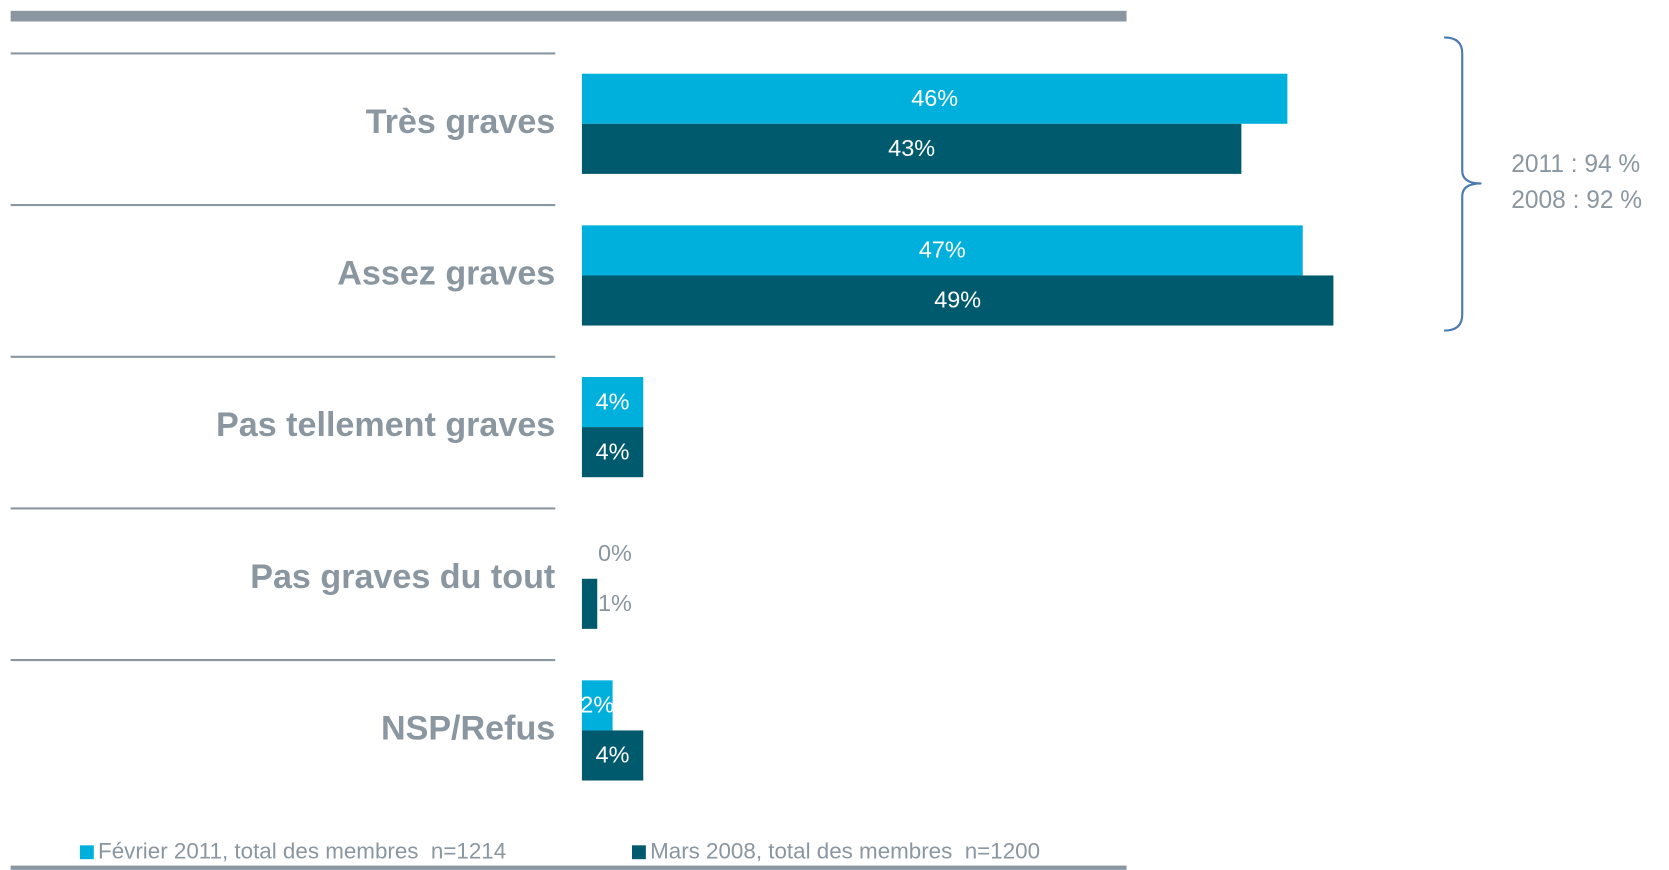  What do you see at coordinates (1575, 164) in the screenshot?
I see `annotation: 2011 : 94 %` at bounding box center [1575, 164].